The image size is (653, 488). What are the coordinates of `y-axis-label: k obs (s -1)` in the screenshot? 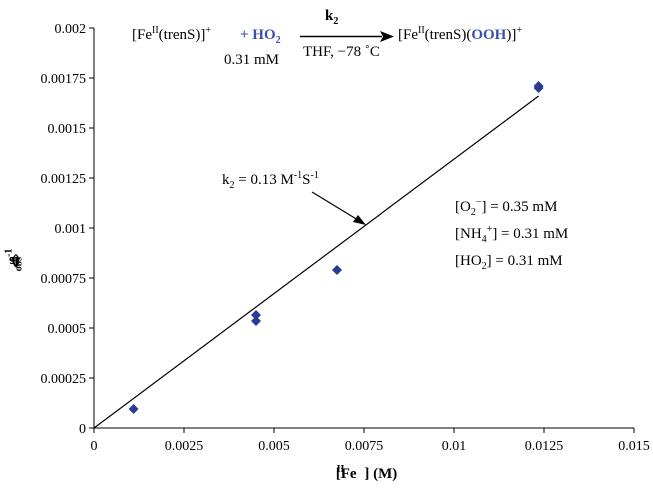 It's located at (14, 260).